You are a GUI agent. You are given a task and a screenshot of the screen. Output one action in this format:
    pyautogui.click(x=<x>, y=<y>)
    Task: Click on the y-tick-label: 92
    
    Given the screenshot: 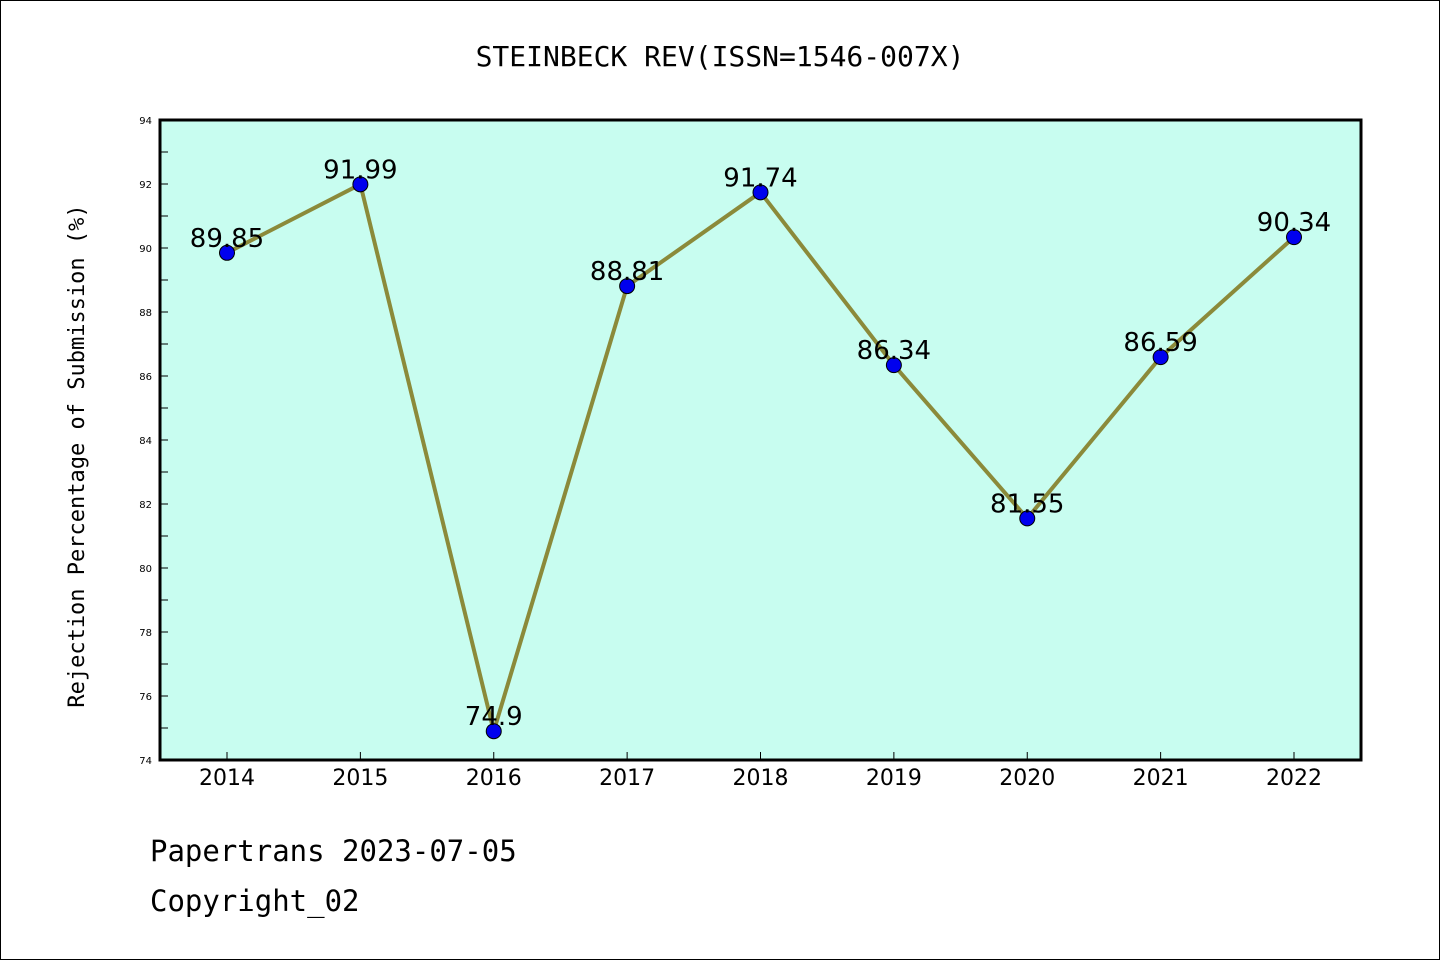 What is the action you would take?
    pyautogui.click(x=145, y=185)
    